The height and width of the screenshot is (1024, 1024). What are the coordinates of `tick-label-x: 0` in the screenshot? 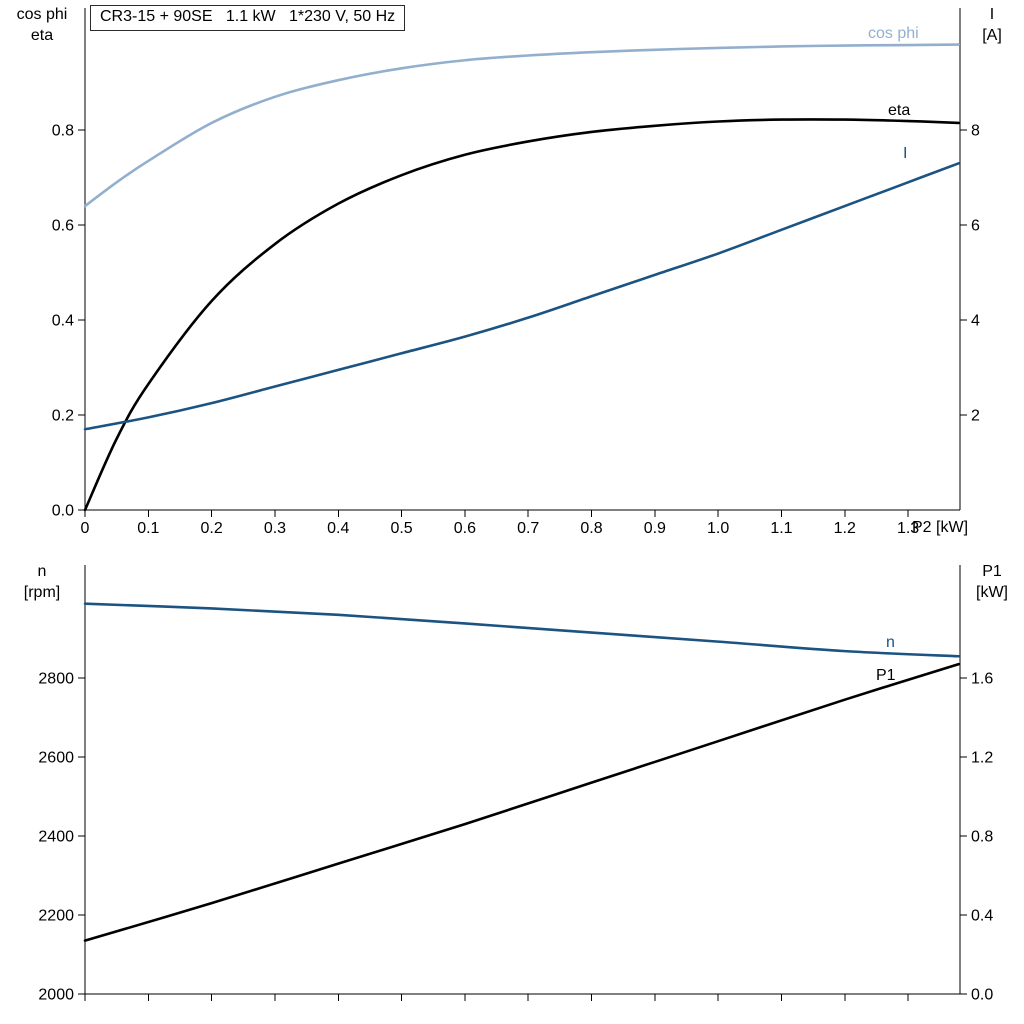 It's located at (85, 528).